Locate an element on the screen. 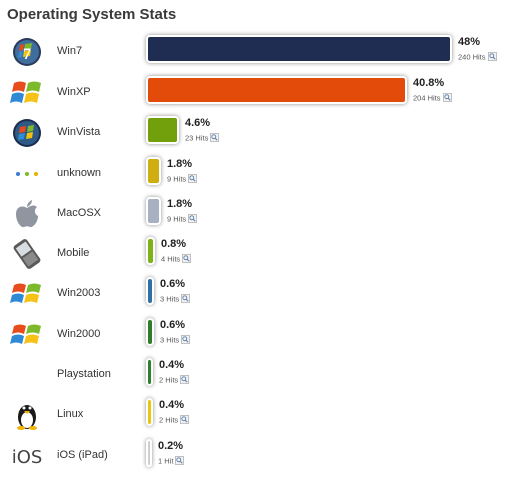  svg-text: 7 is located at coordinates (27, 54).